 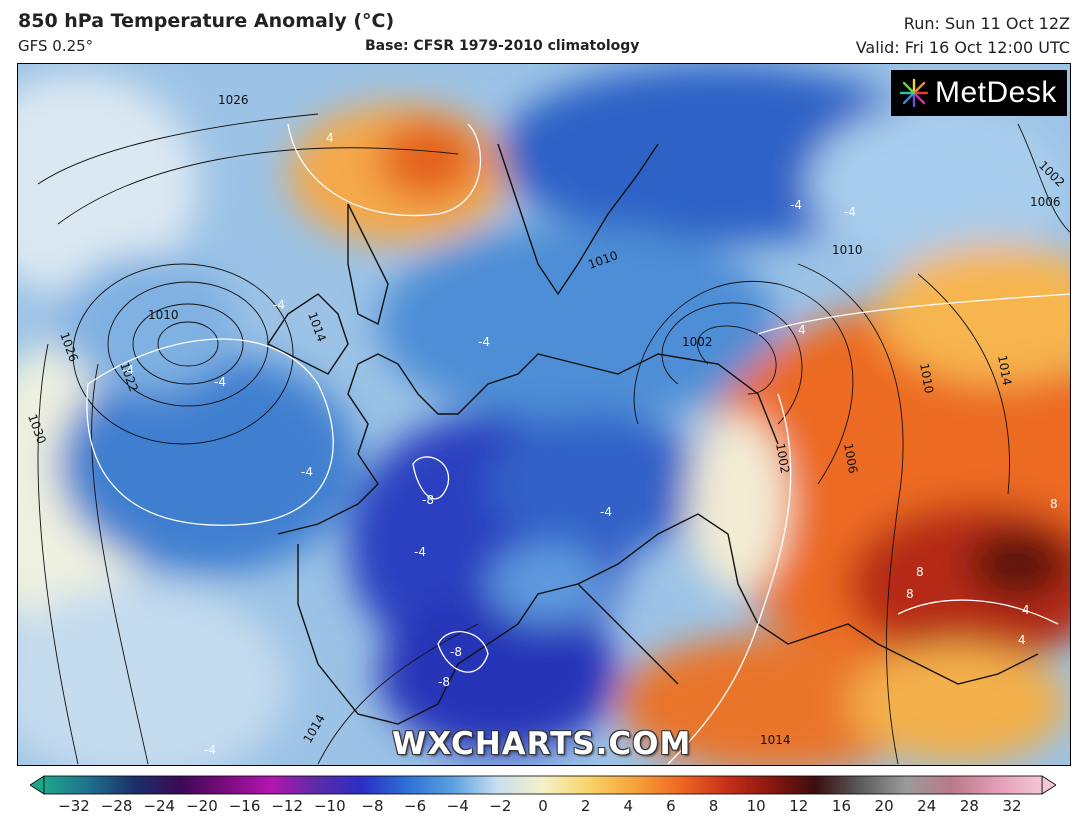 I want to click on colorbar-tick: −16, so click(x=244, y=806).